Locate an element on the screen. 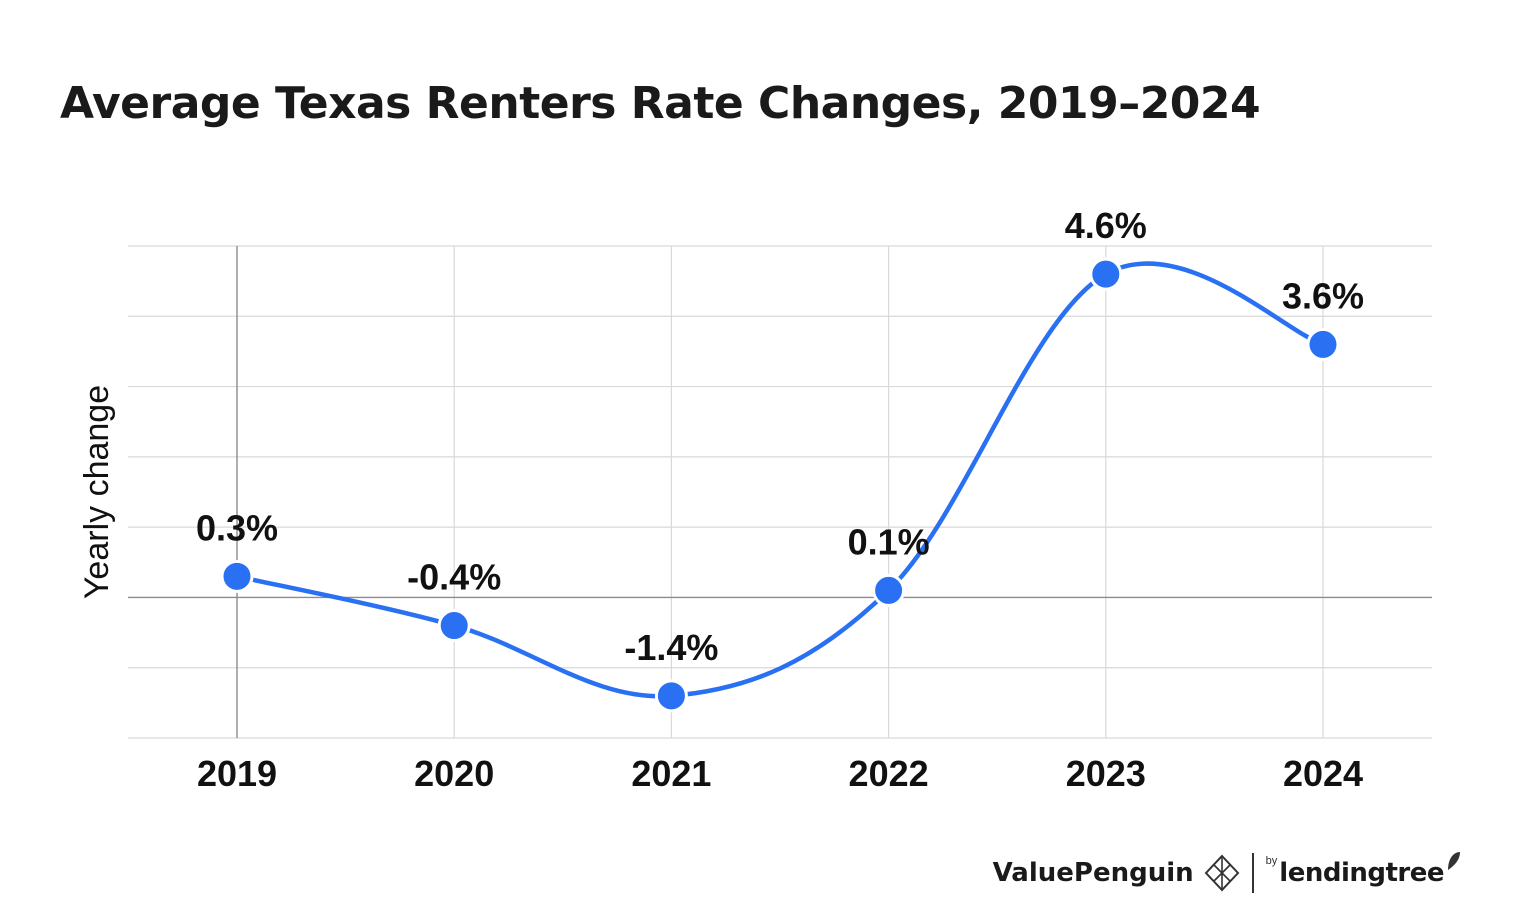 This screenshot has height=904, width=1520. data-label: -1.4% is located at coordinates (671, 647).